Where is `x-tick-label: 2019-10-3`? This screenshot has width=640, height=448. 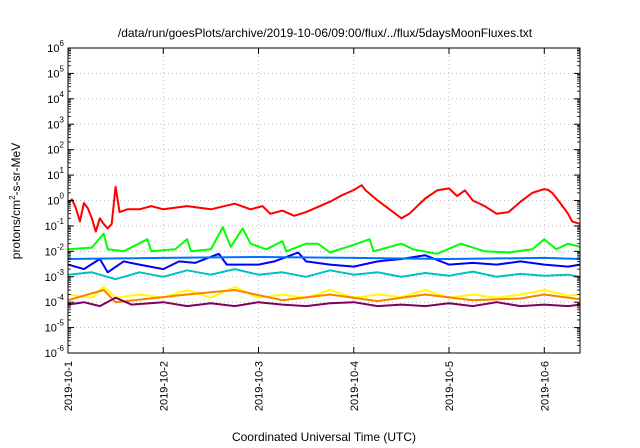
x-tick-label: 2019-10-3 is located at coordinates (260, 386).